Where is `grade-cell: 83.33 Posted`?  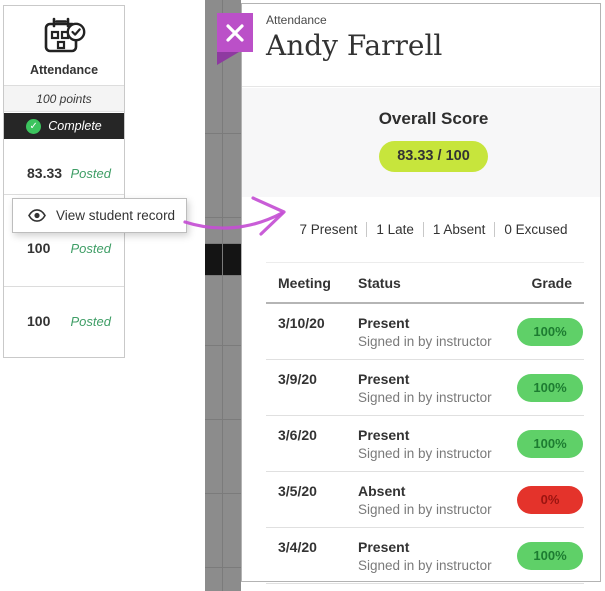 grade-cell: 83.33 Posted is located at coordinates (64, 173).